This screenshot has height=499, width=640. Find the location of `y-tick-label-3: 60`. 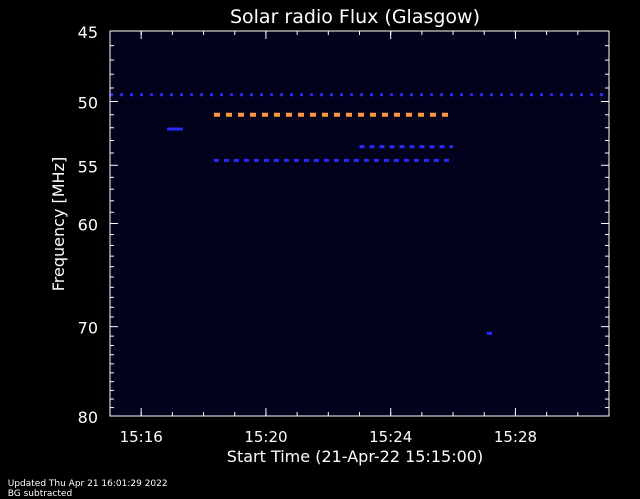

y-tick-label-3: 60 is located at coordinates (88, 225).